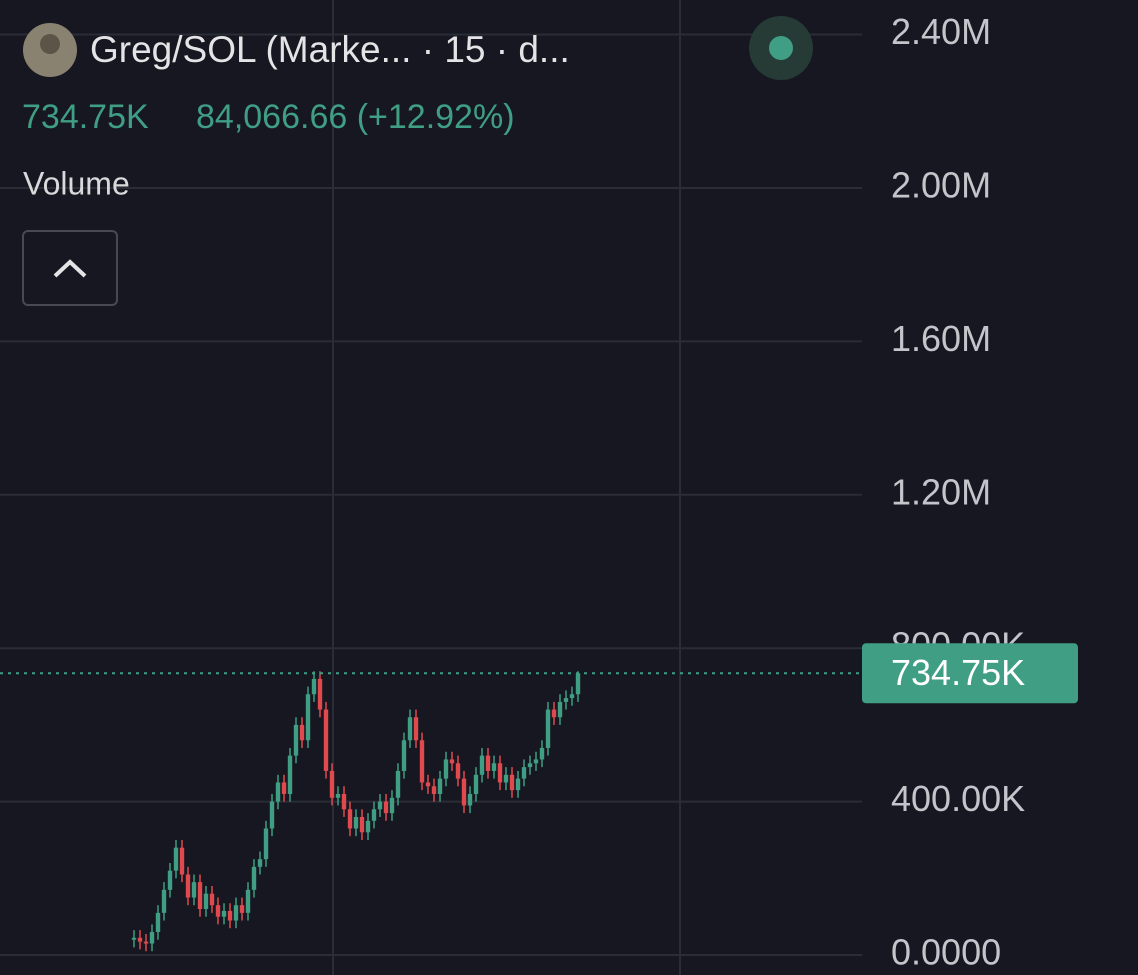 The image size is (1138, 975). I want to click on avatar-detail, so click(50, 44).